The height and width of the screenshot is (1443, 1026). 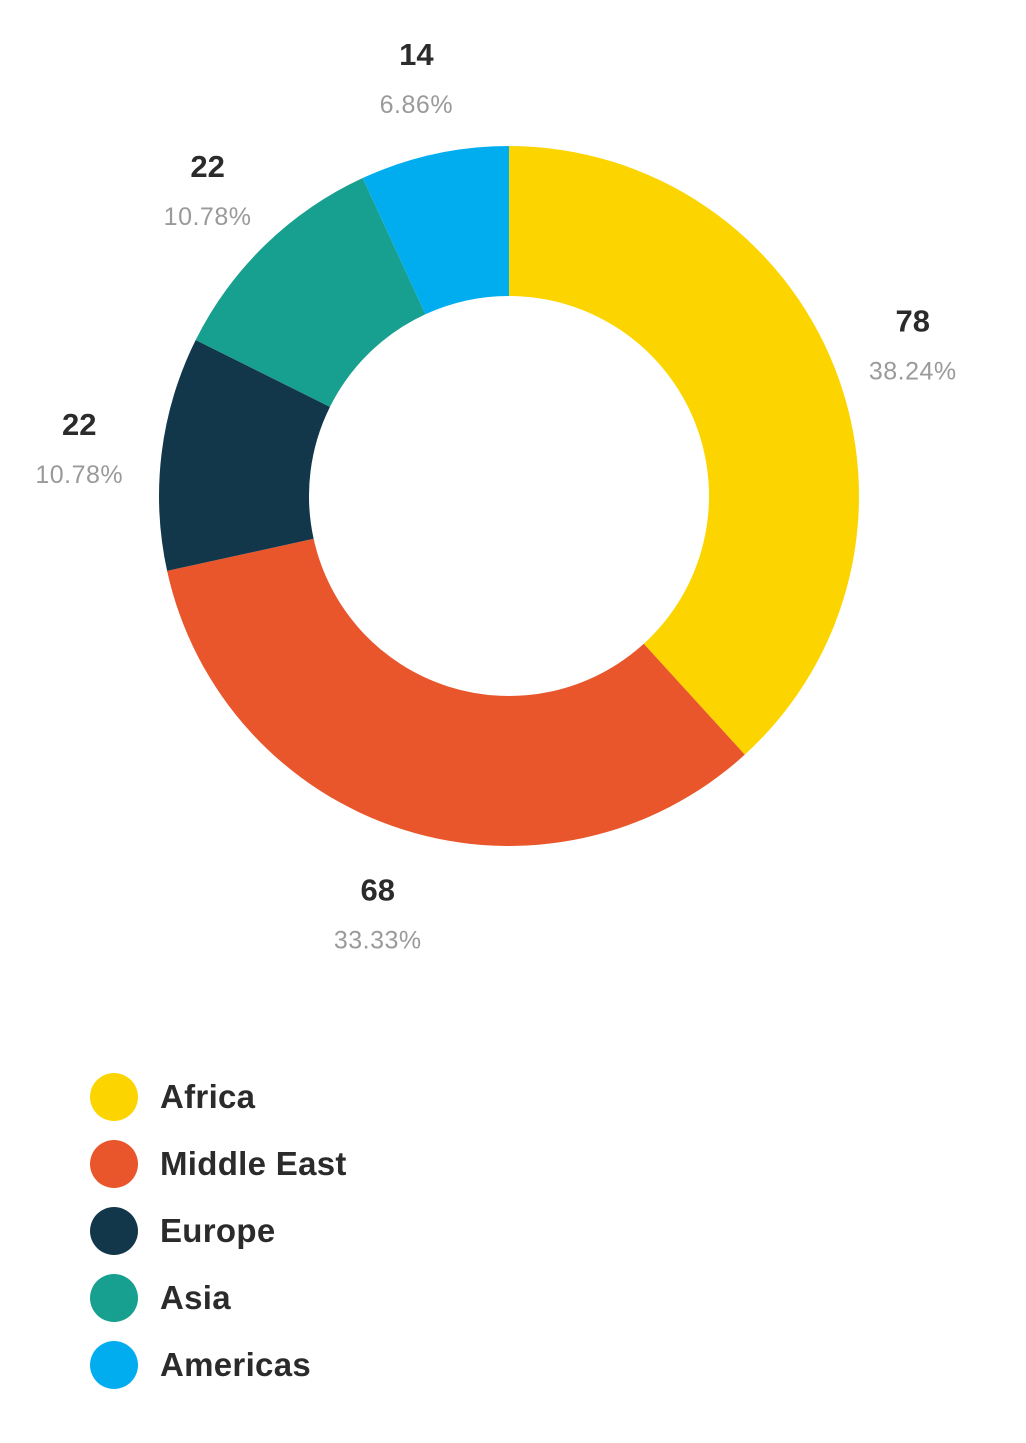 I want to click on legend-item-europe: Europe, so click(x=390, y=1231).